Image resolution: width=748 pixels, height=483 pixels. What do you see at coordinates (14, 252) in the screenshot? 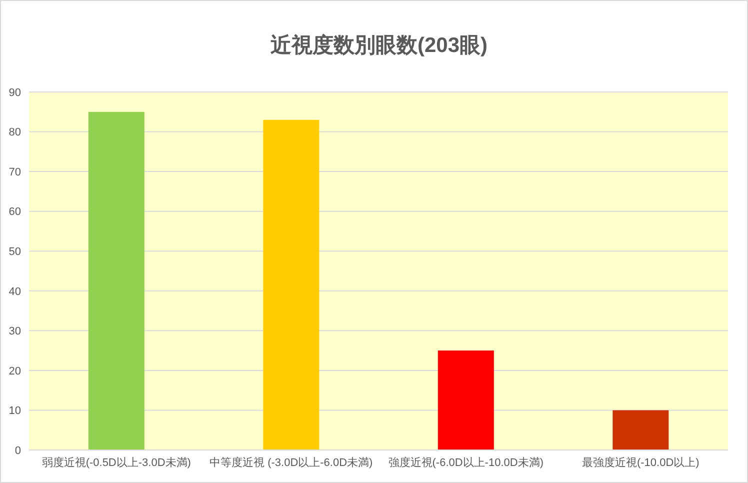
I see `y-tick-label: 50` at bounding box center [14, 252].